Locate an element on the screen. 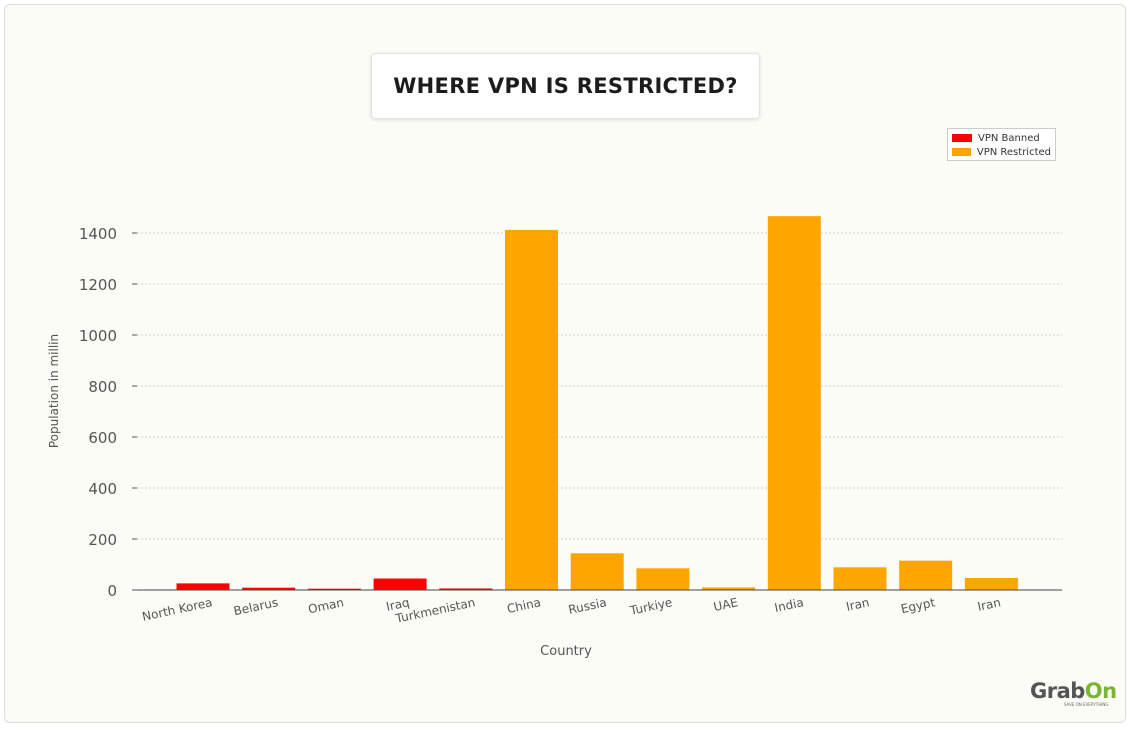 This screenshot has height=729, width=1132. legend-swatch-banned is located at coordinates (962, 138).